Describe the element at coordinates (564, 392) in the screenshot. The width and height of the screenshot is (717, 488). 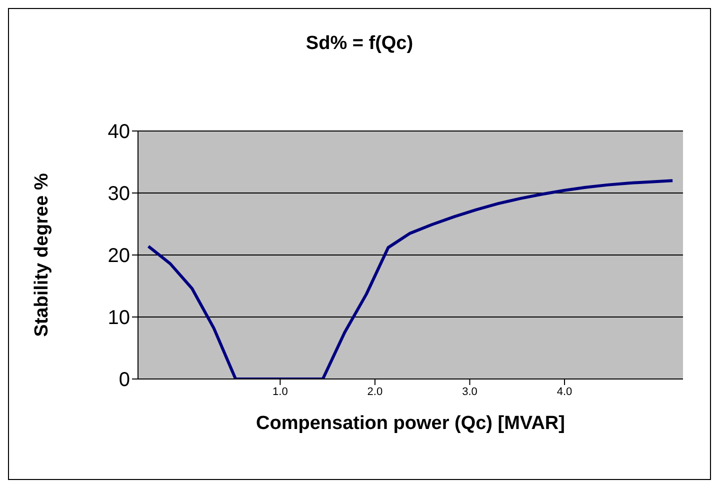
I see `x-tick-label: 4.0` at that location.